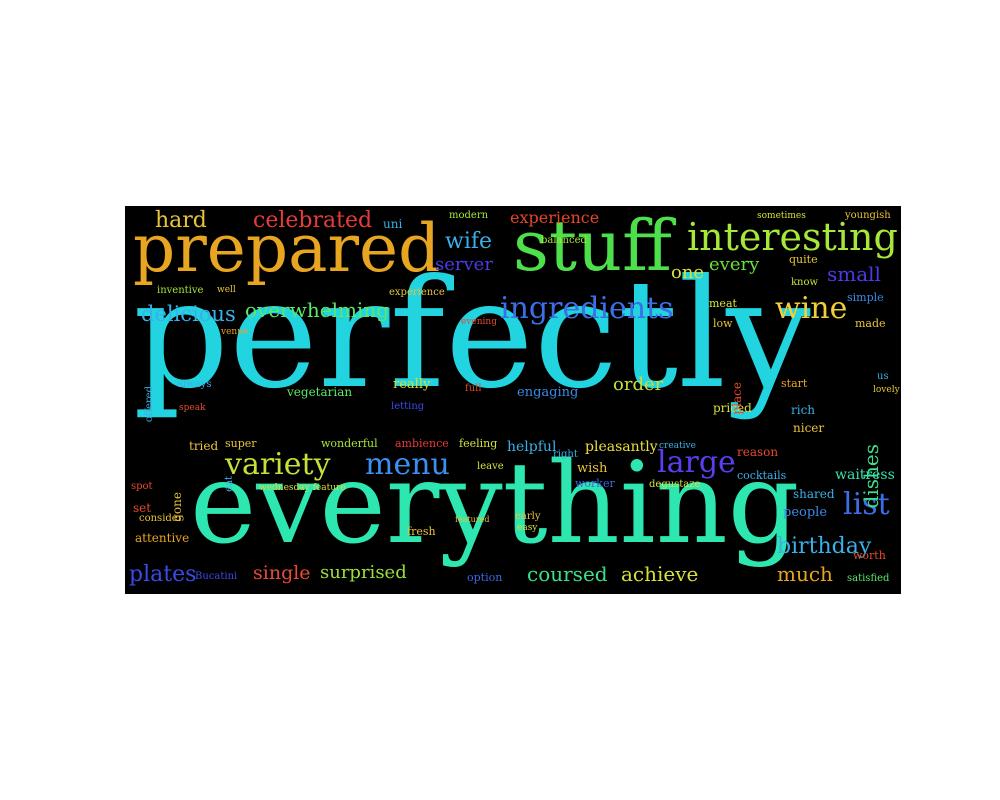 The width and height of the screenshot is (1000, 800). I want to click on cloud-word: engaging, so click(548, 392).